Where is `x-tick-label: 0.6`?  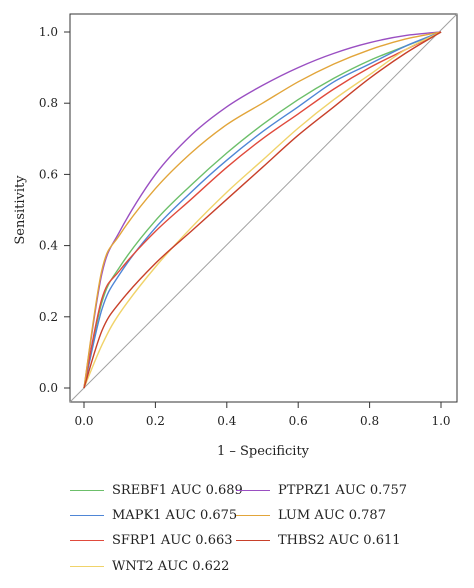 x-tick-label: 0.6 is located at coordinates (298, 421).